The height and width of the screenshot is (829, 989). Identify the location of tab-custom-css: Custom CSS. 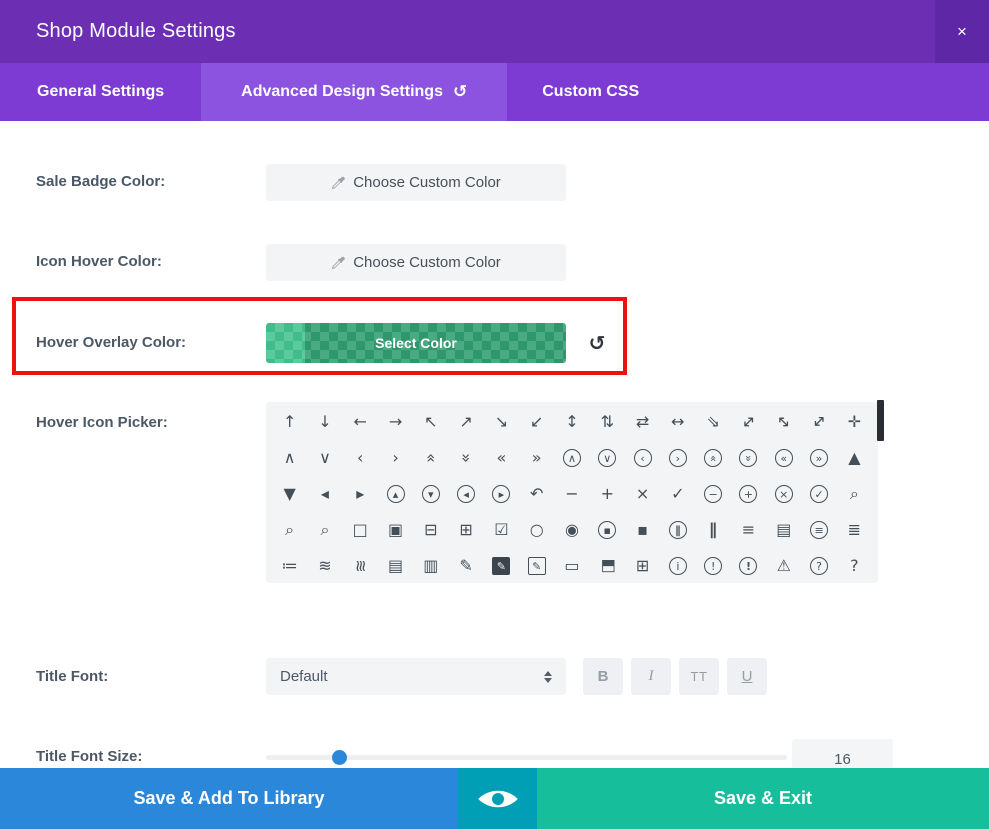
(590, 92).